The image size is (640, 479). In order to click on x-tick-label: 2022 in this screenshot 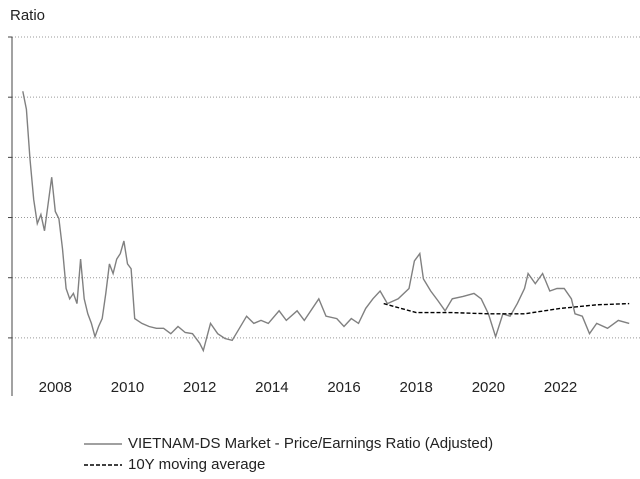, I will do `click(560, 387)`.